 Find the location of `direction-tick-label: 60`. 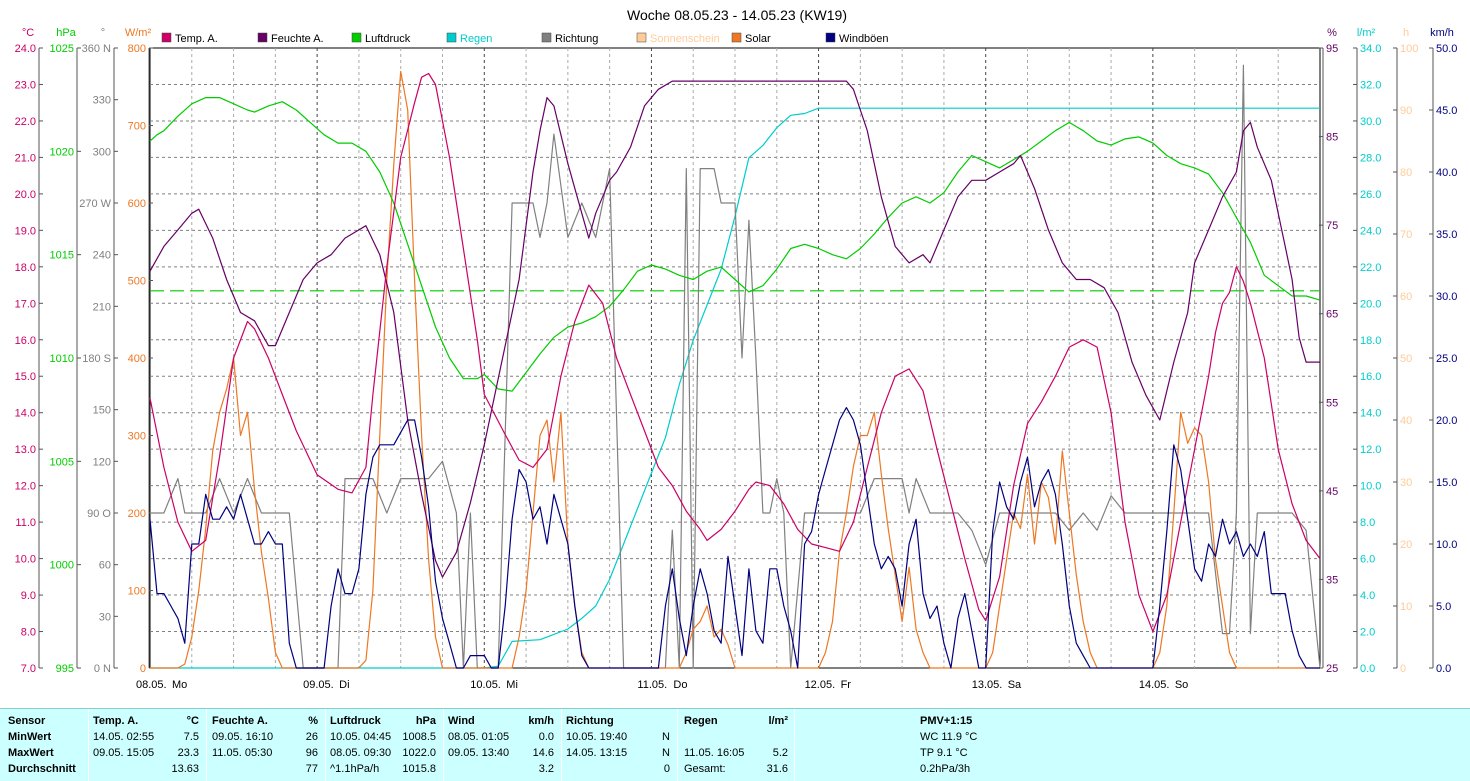

direction-tick-label: 60 is located at coordinates (105, 566).